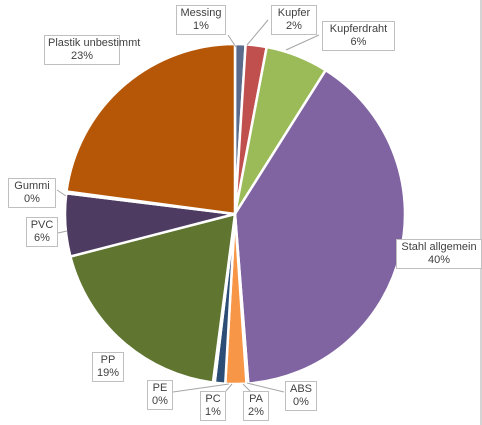  I want to click on data-label-messing: Messing 1%, so click(201, 20).